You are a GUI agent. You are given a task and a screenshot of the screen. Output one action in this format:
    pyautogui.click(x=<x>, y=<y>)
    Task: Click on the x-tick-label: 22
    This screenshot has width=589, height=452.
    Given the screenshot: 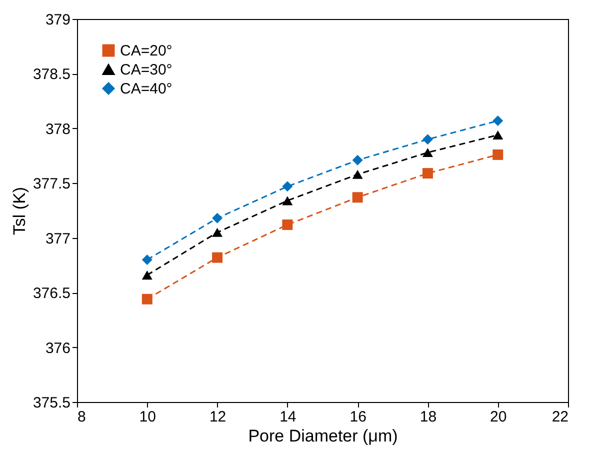 What is the action you would take?
    pyautogui.click(x=560, y=417)
    